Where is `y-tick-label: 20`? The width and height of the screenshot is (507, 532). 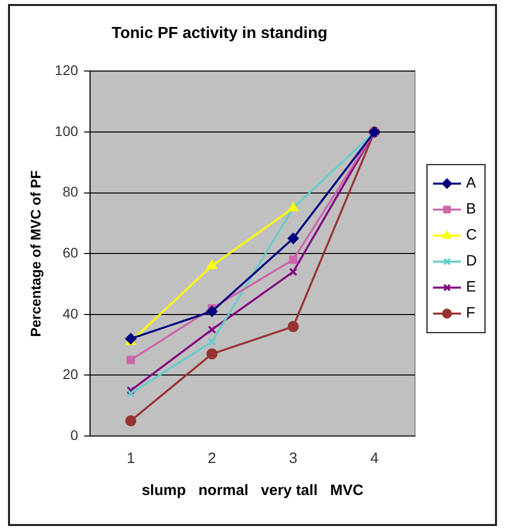 y-tick-label: 20 is located at coordinates (70, 374).